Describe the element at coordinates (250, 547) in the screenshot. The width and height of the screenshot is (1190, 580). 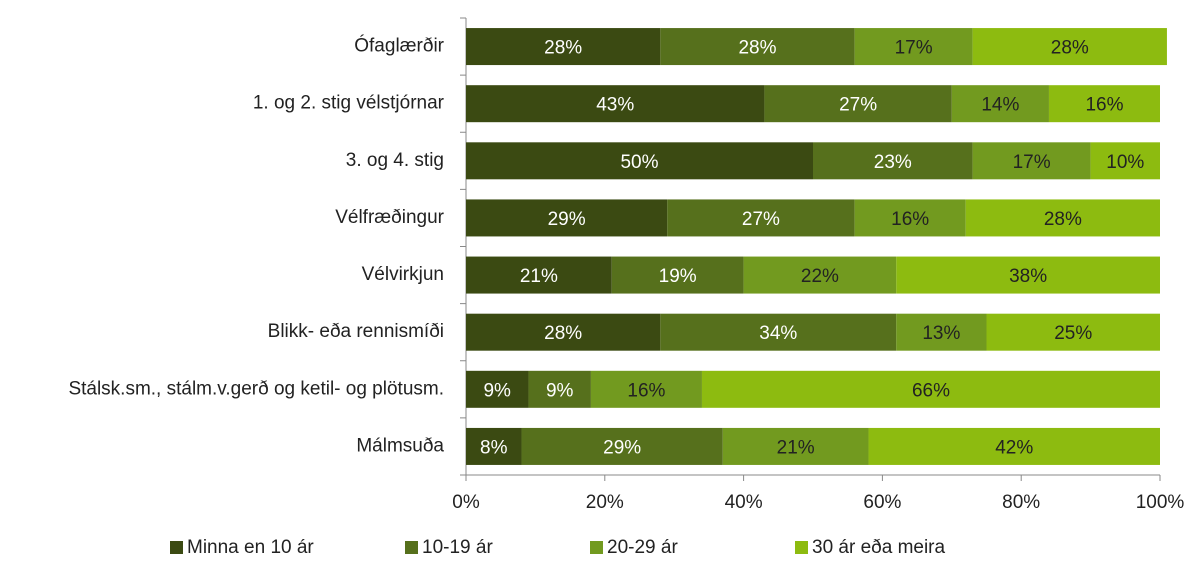
I see `legend-label: Minna en 10 ár` at that location.